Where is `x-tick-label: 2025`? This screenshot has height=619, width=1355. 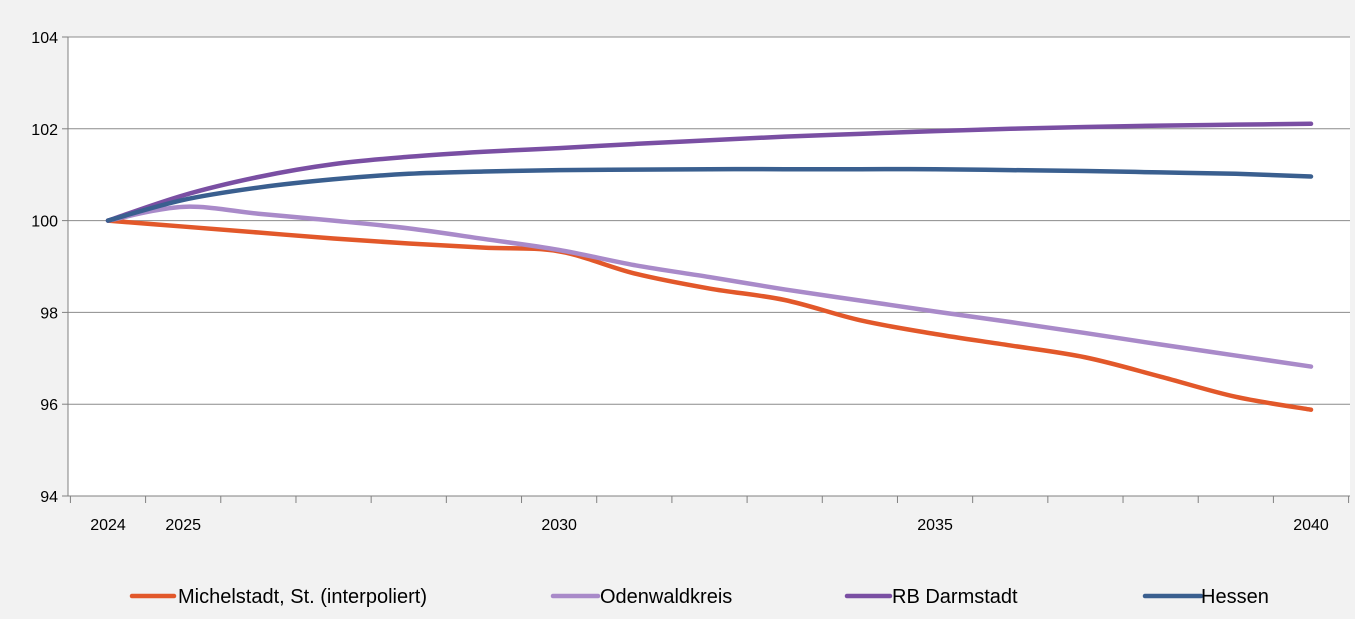
x-tick-label: 2025 is located at coordinates (183, 525).